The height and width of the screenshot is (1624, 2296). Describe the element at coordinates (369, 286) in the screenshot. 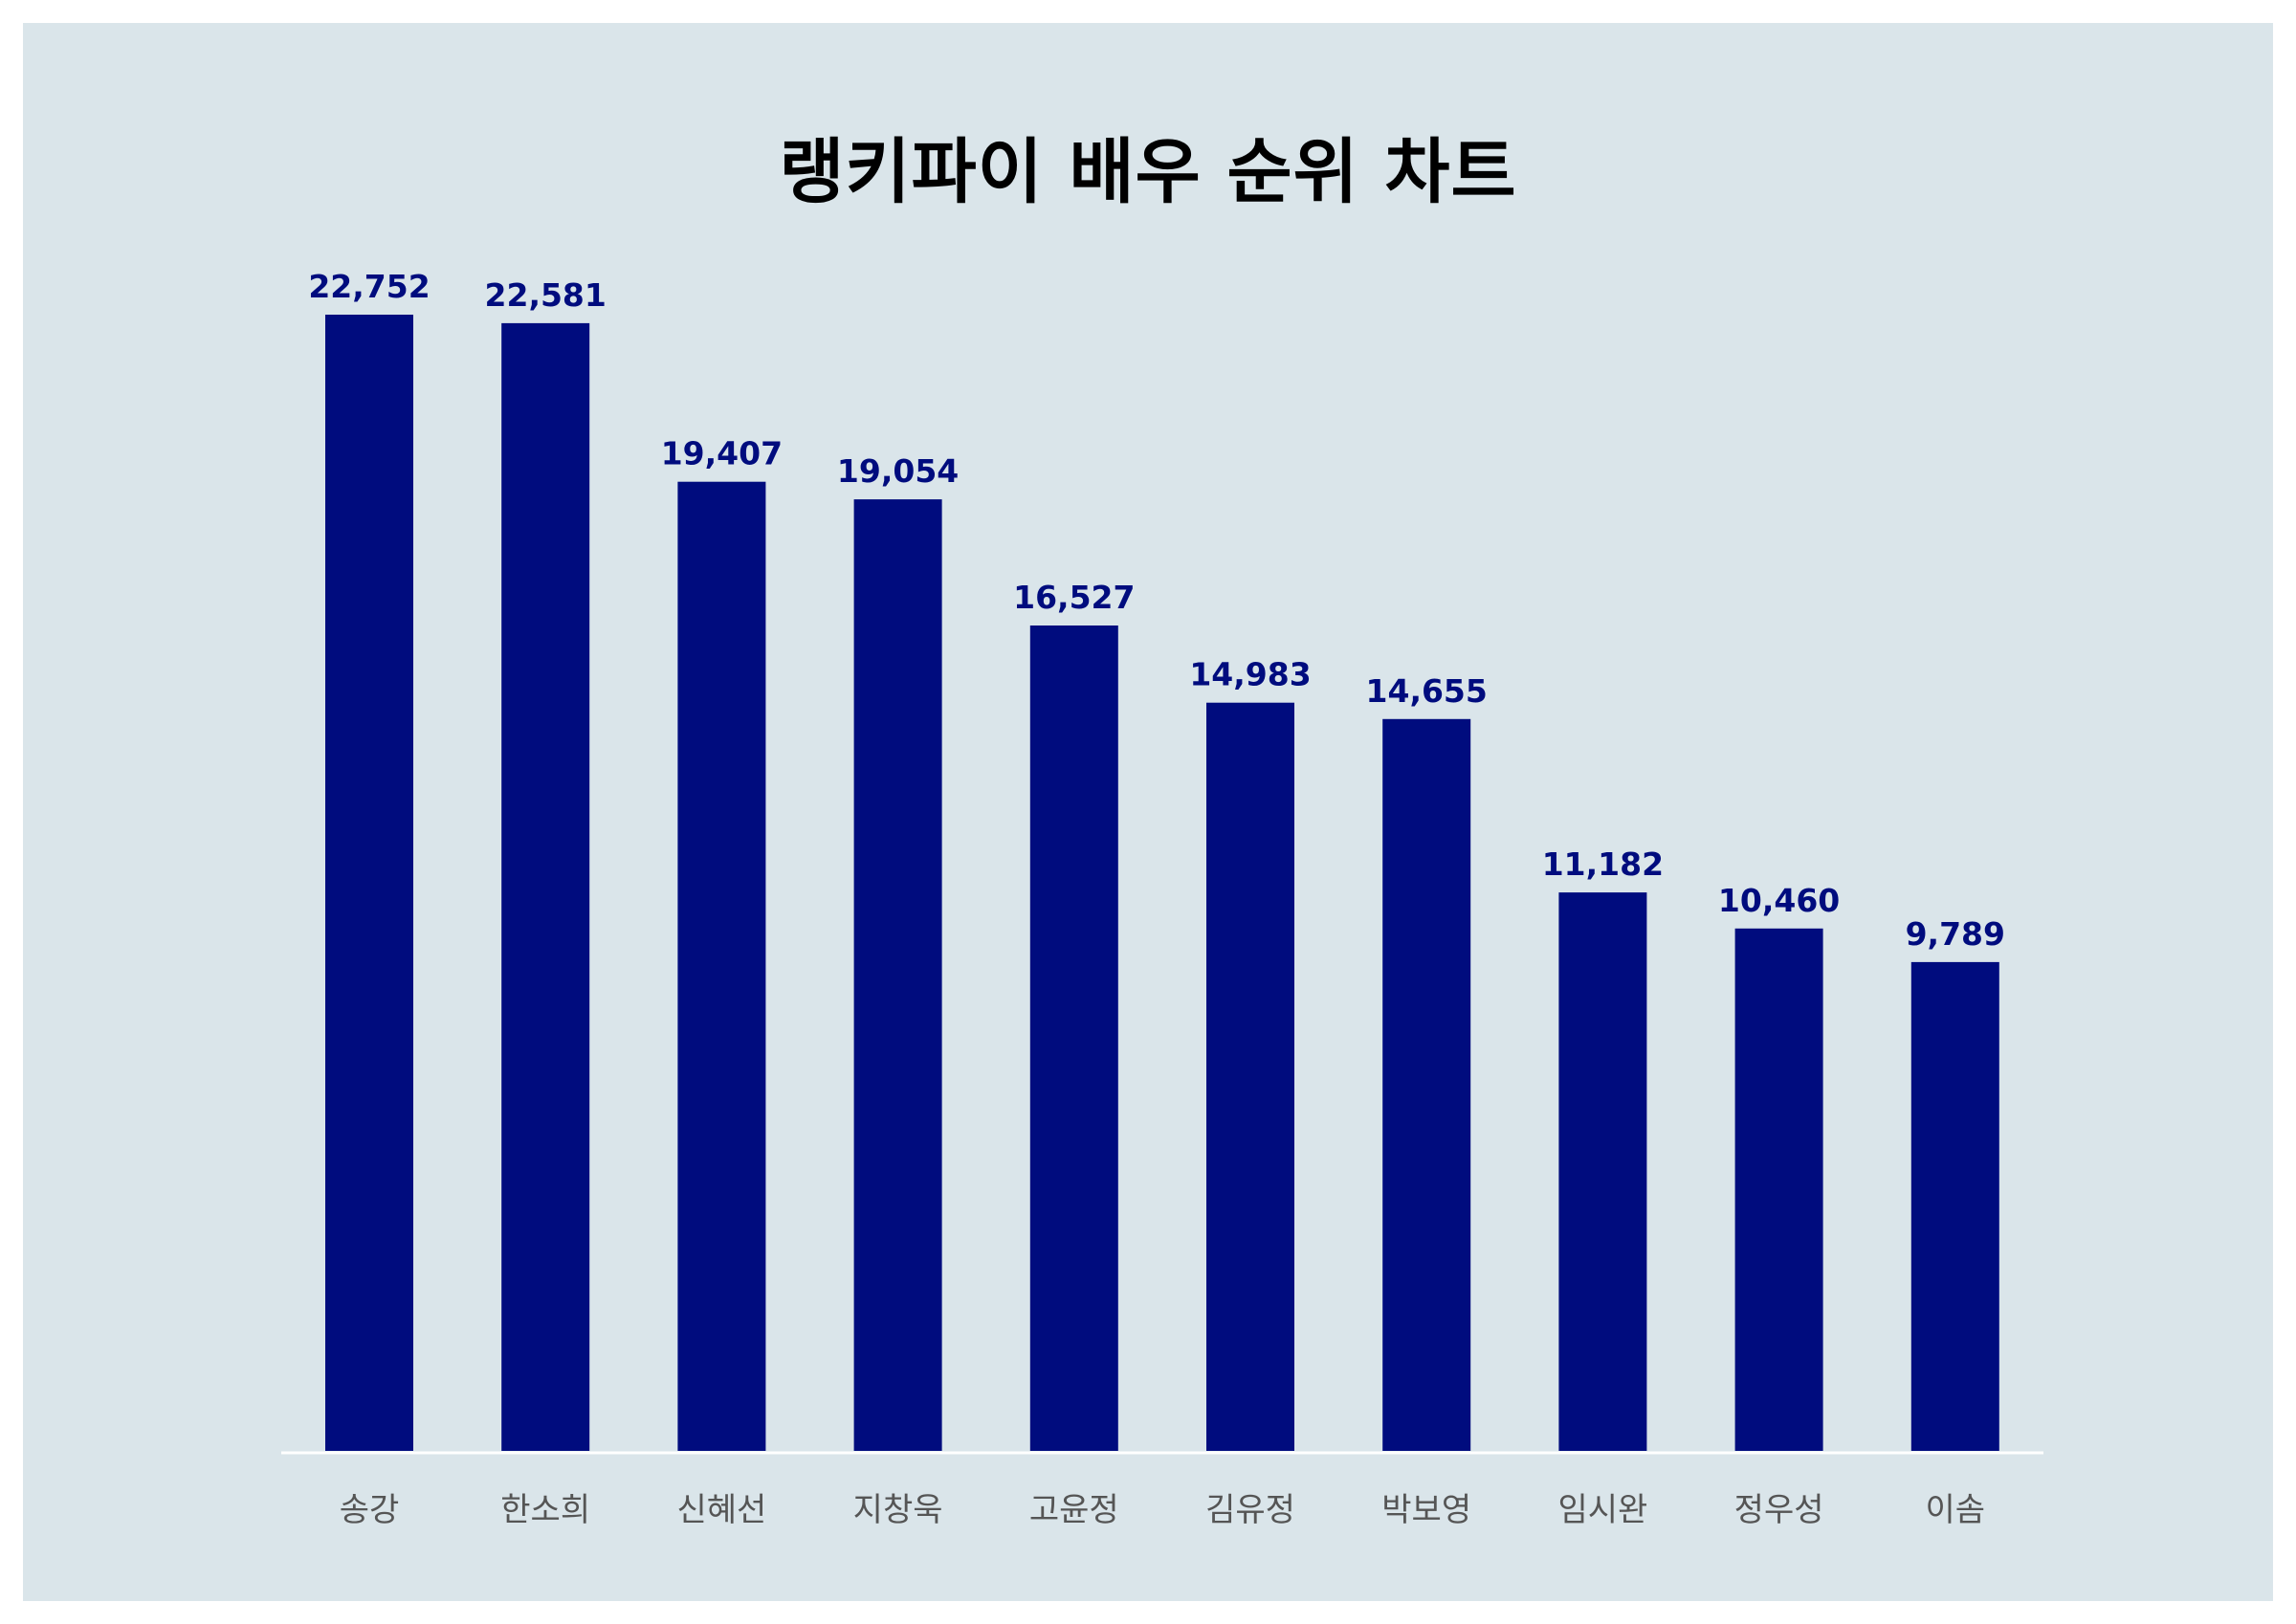

I see `bar-value-label: 22,752` at that location.